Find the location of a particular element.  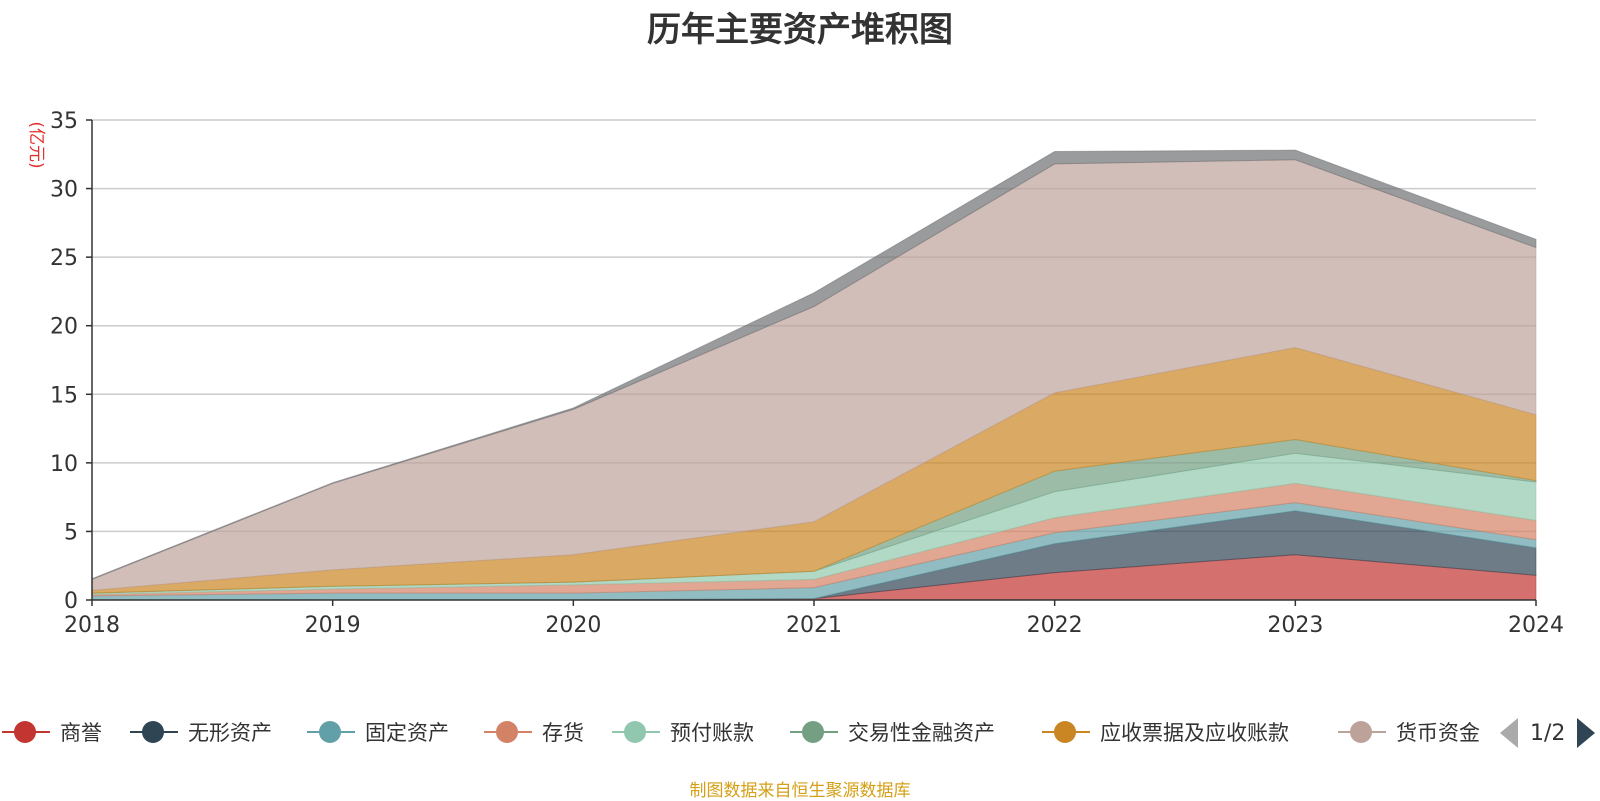

y-tick-label: 35 is located at coordinates (64, 121).